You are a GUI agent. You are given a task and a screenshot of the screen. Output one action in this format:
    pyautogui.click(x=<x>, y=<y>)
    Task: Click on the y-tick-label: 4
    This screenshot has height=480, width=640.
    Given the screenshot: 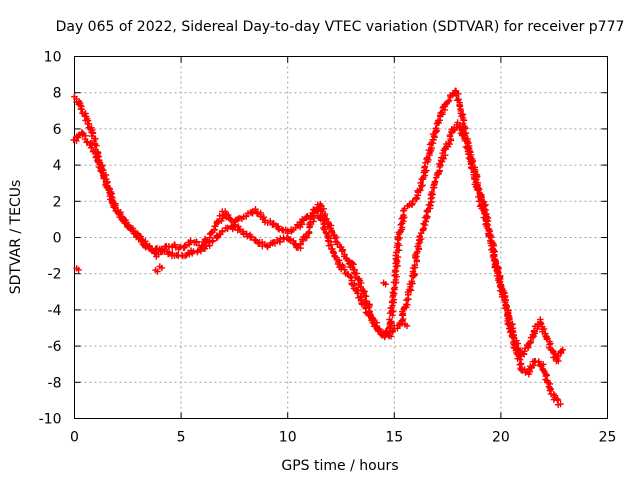 What is the action you would take?
    pyautogui.click(x=57, y=166)
    